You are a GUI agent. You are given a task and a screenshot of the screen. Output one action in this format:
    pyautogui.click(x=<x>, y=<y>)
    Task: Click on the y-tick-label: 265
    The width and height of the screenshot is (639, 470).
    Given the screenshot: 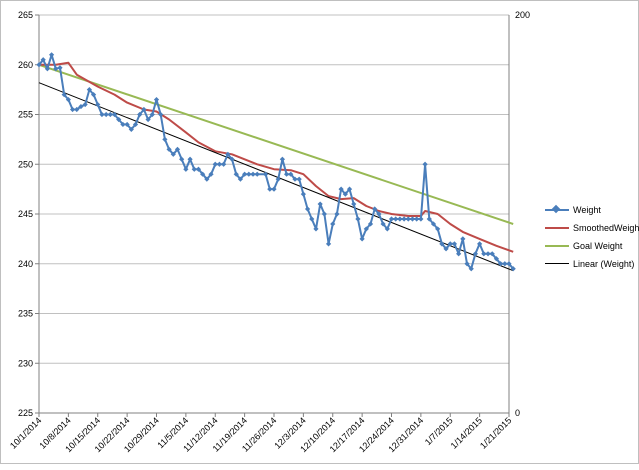 What is the action you would take?
    pyautogui.click(x=25, y=15)
    